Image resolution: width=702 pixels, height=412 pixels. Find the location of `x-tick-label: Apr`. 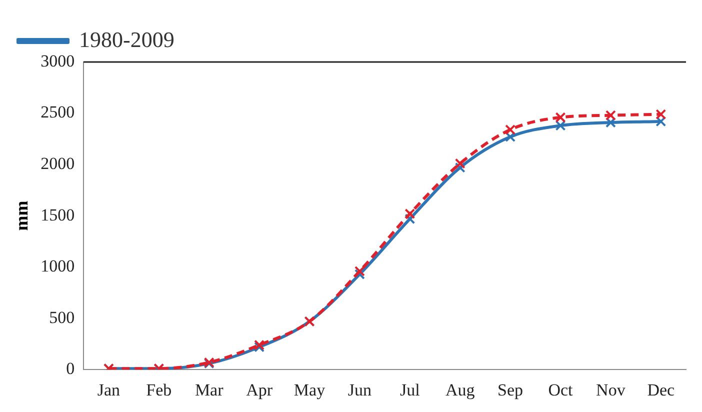

x-tick-label: Apr is located at coordinates (259, 390).